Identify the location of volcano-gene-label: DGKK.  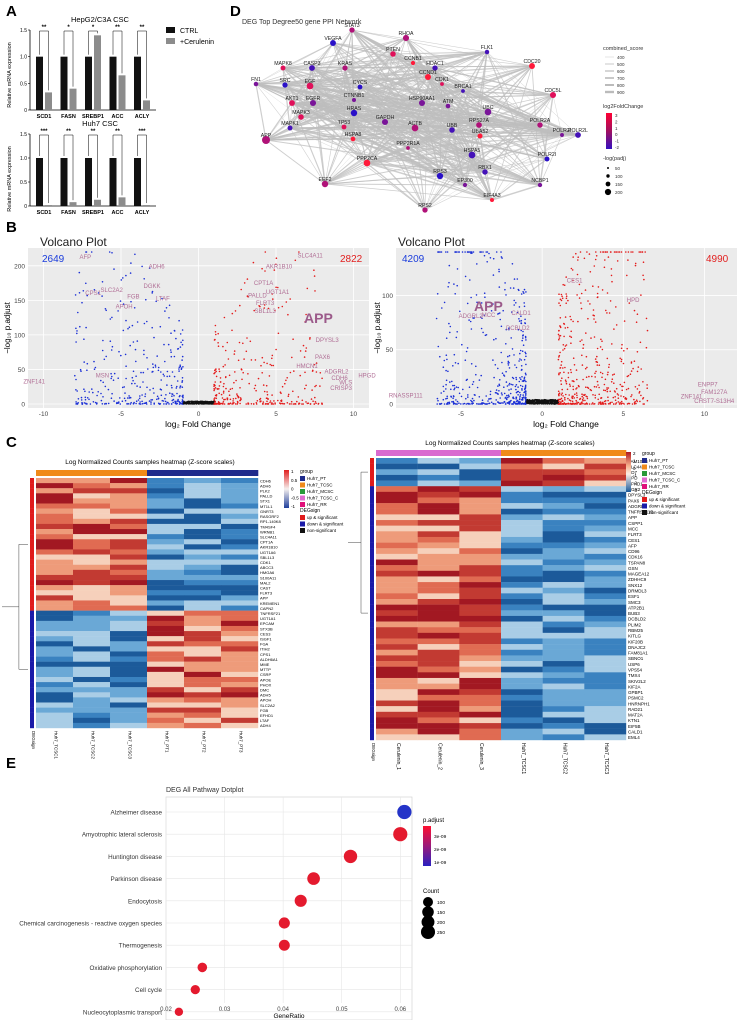
(151, 287).